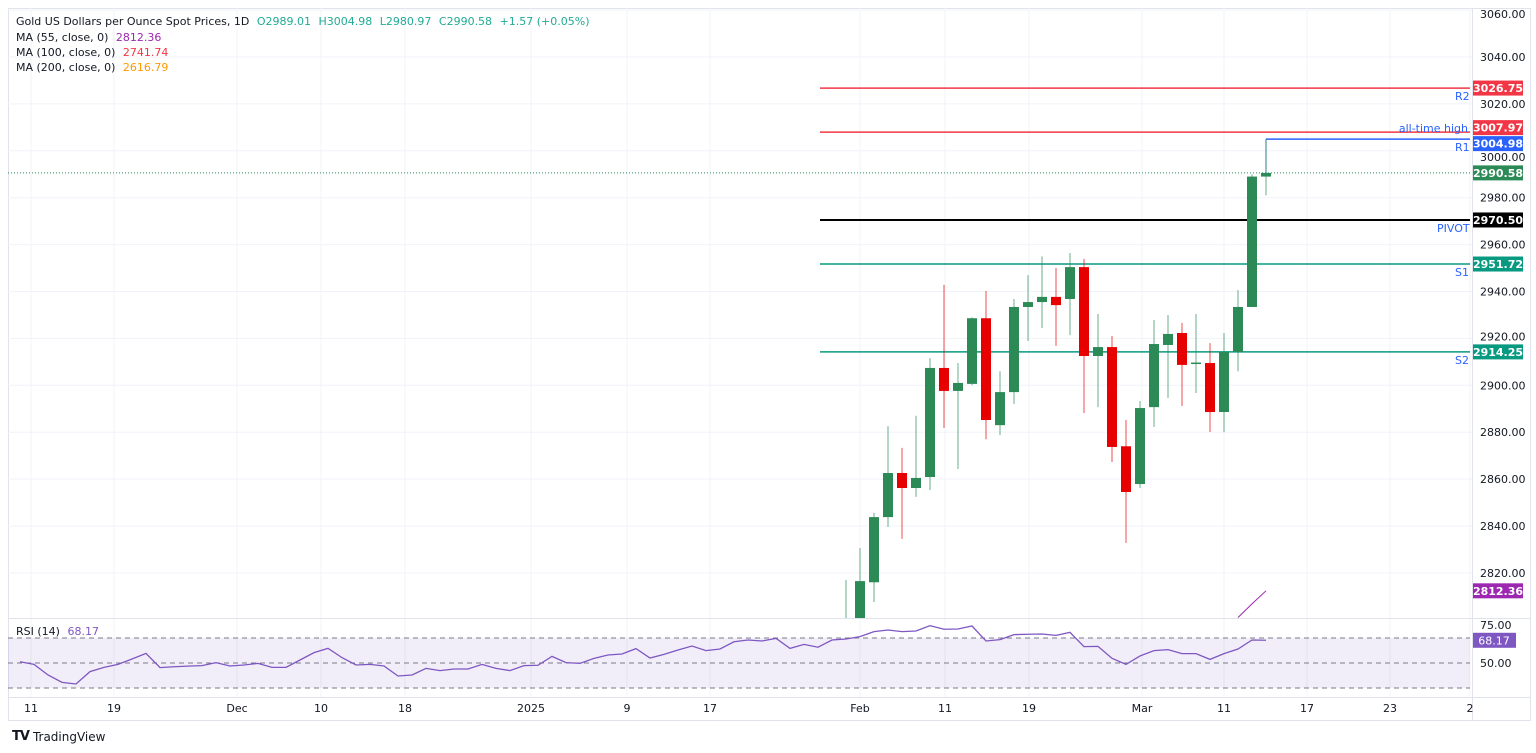  I want to click on rsi-tag-bg, so click(1494, 640).